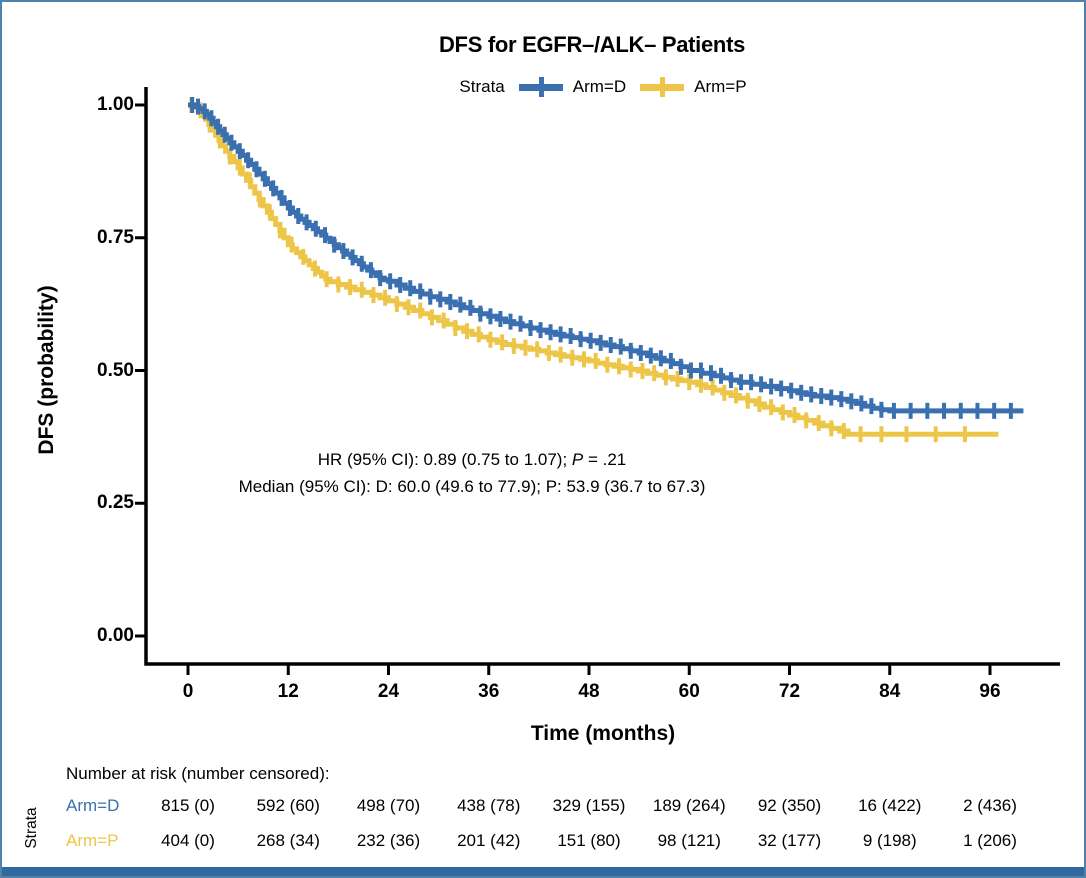 Image resolution: width=1086 pixels, height=878 pixels. I want to click on y-tick-label: 1.00, so click(115, 104).